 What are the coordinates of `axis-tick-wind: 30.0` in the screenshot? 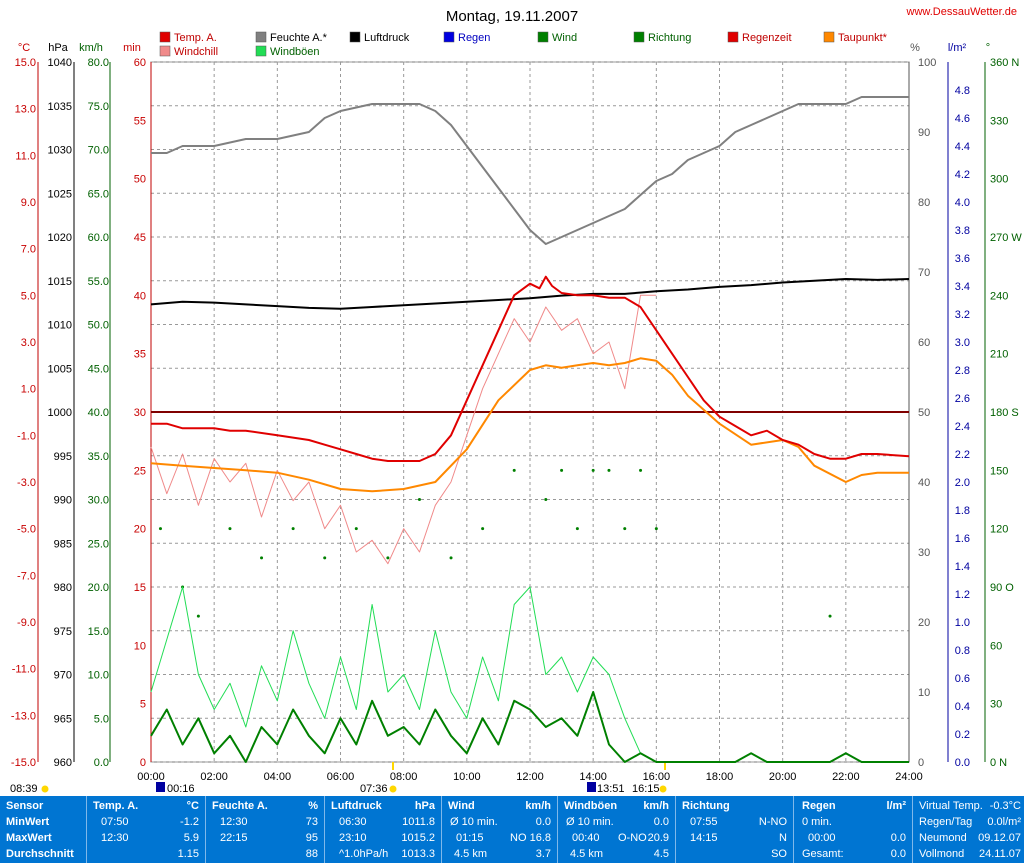 It's located at (98, 501).